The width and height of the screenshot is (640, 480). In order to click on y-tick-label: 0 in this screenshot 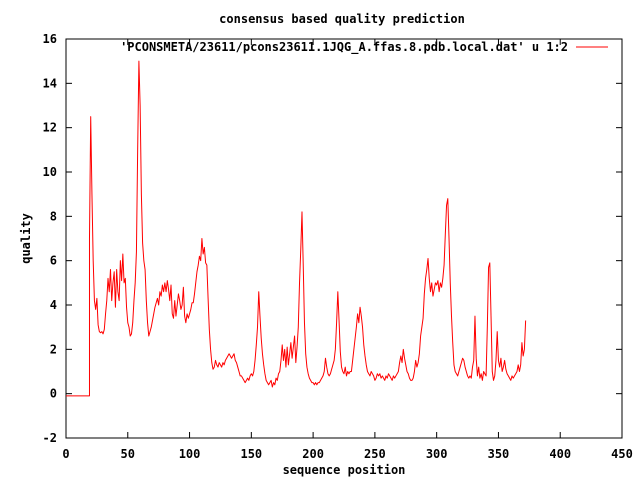, I will do `click(53, 394)`.